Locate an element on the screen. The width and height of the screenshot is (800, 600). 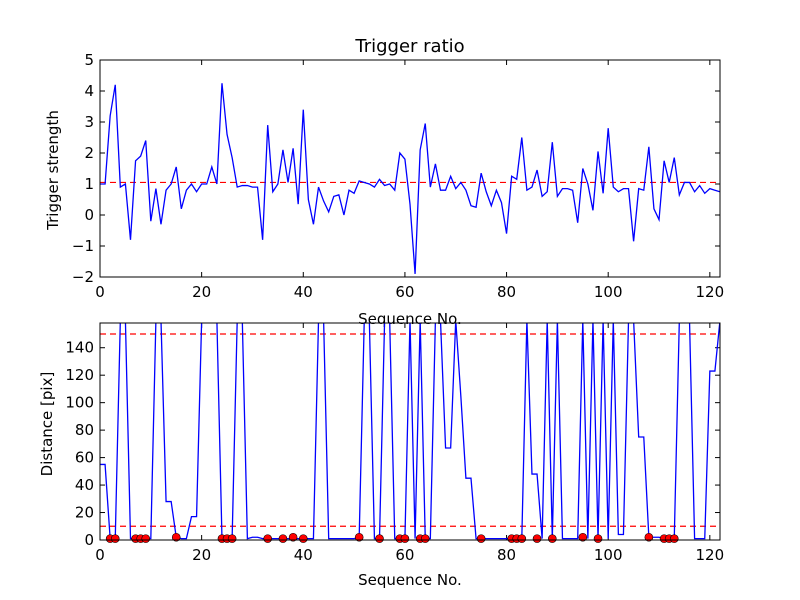
y-tick-label: 120 is located at coordinates (79, 375).